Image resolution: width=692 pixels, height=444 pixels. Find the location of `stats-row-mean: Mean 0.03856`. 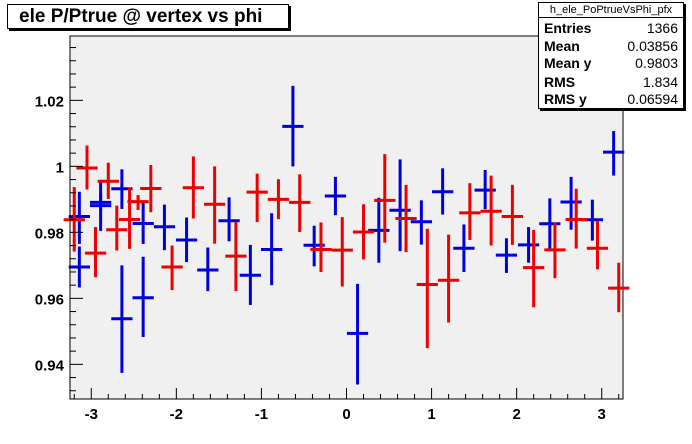

stats-row-mean: Mean 0.03856 is located at coordinates (611, 46).